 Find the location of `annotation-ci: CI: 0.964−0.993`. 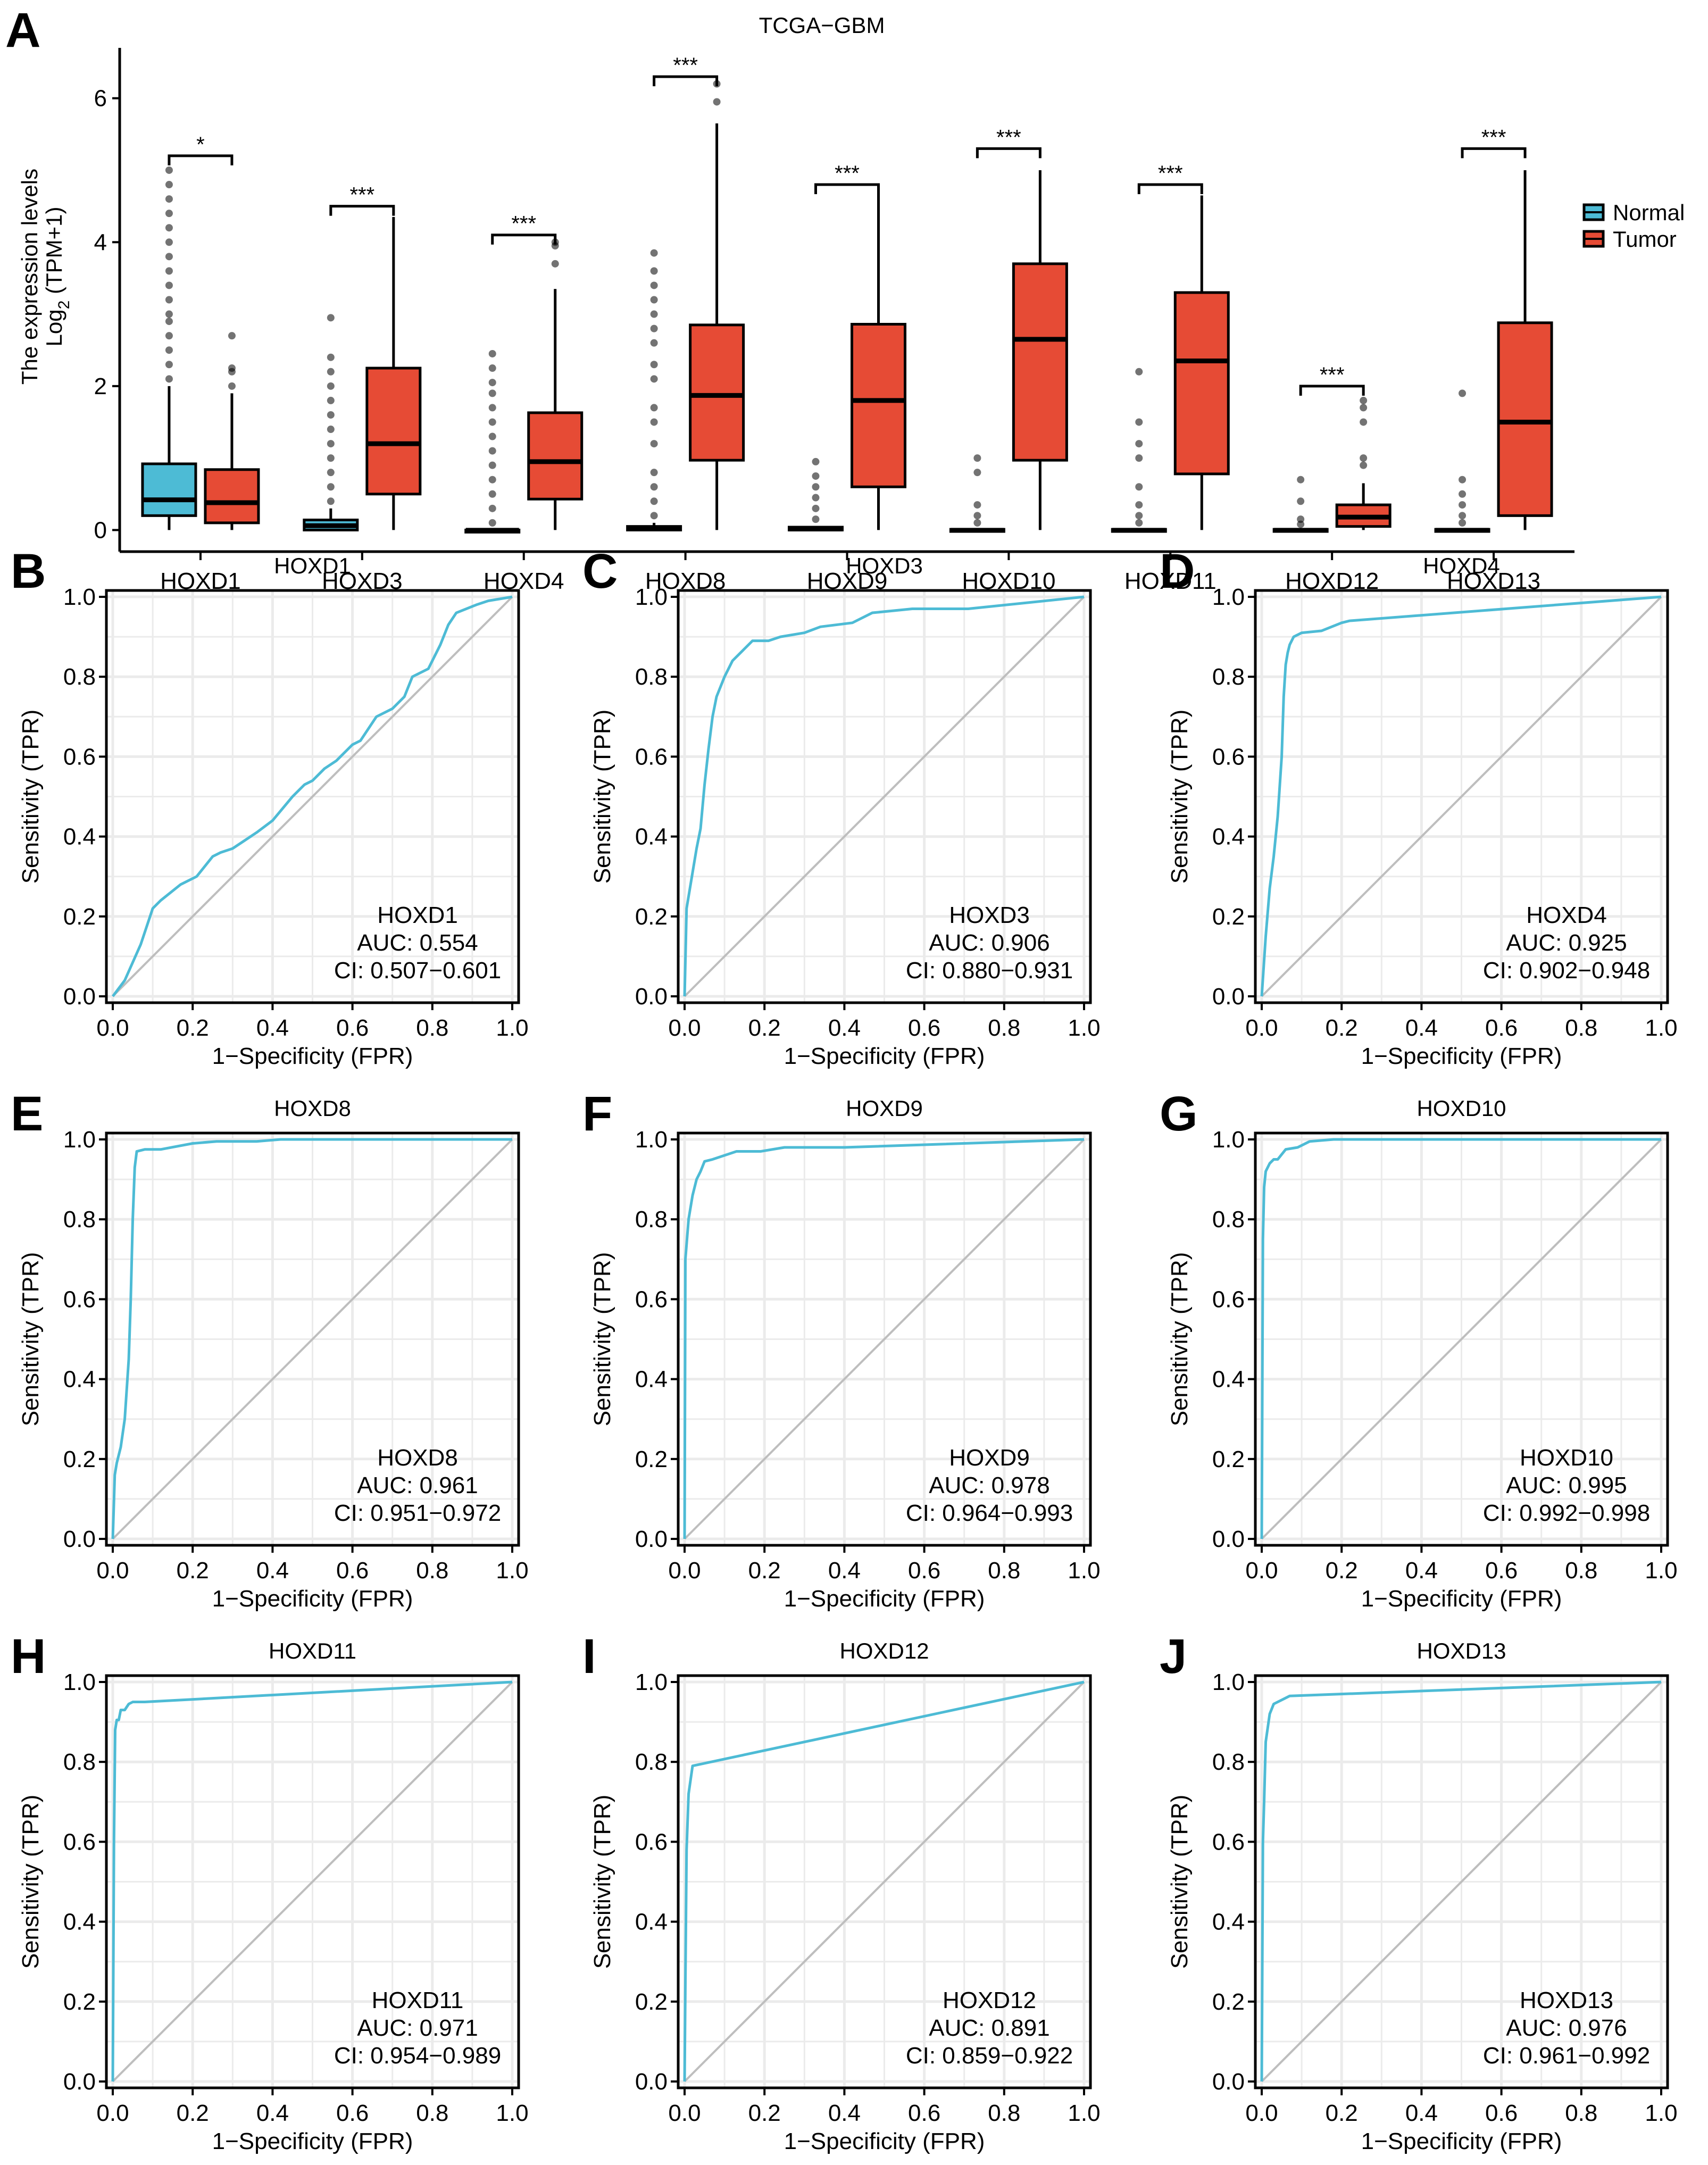

annotation-ci: CI: 0.964−0.993 is located at coordinates (989, 1513).